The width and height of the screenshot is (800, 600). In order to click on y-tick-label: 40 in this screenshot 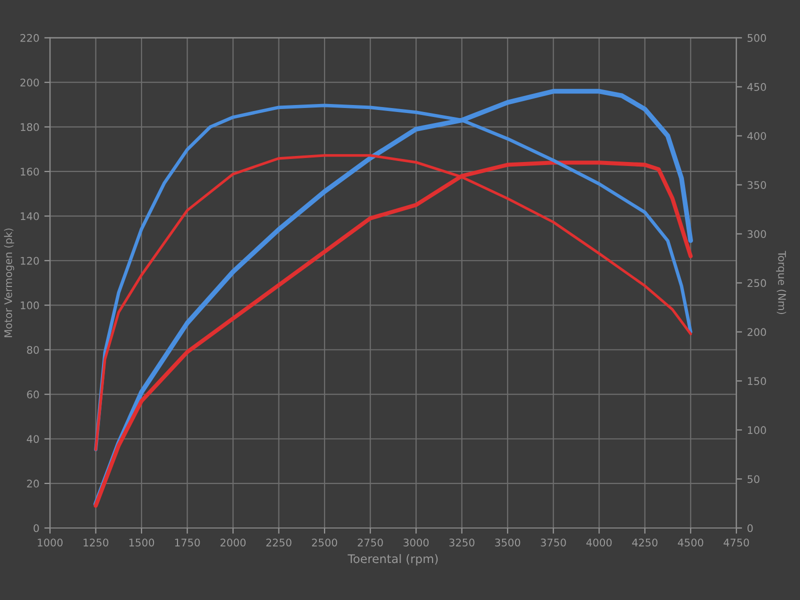, I will do `click(32, 439)`.